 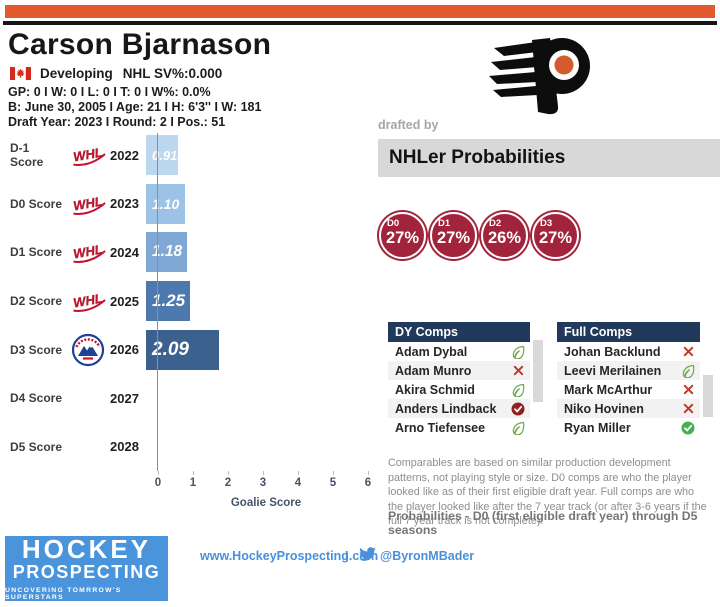 What do you see at coordinates (27, 155) in the screenshot?
I see `row-label: D-1 Score` at bounding box center [27, 155].